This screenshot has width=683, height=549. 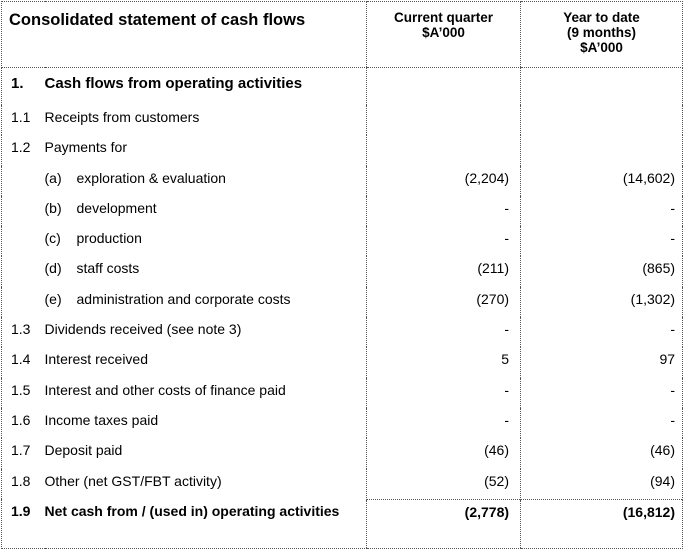 I want to click on row-subitem-tag: (d), so click(x=53, y=268).